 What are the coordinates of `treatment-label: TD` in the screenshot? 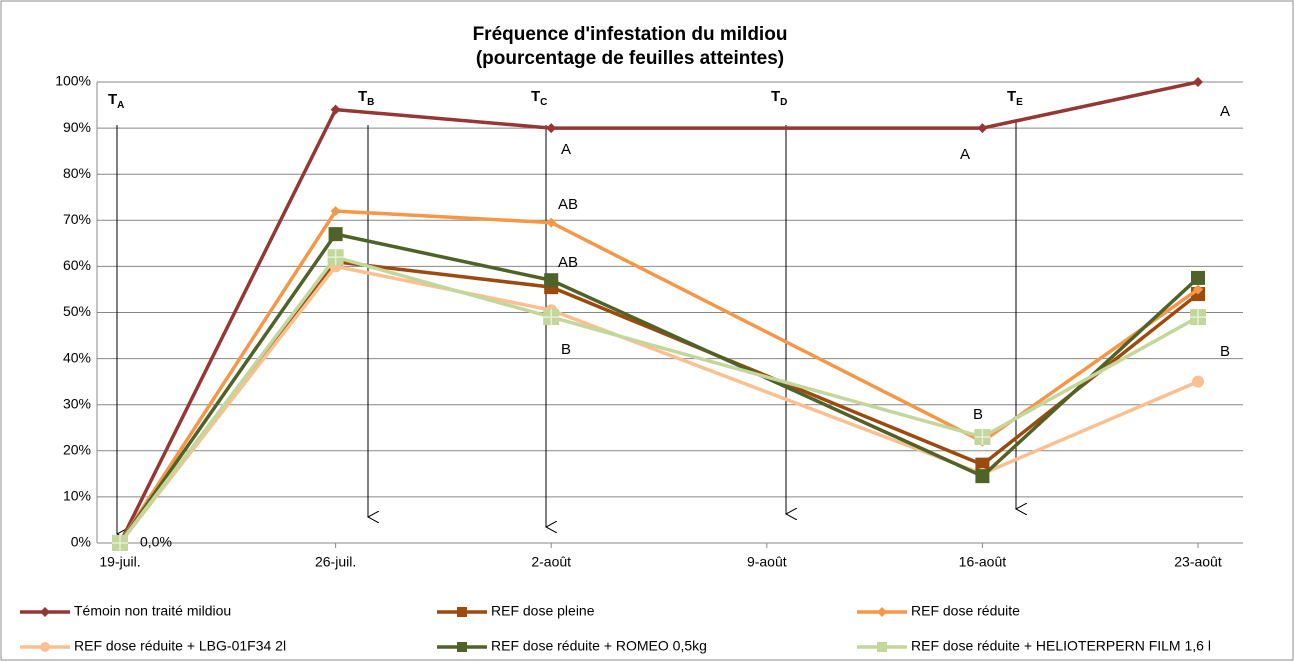 It's located at (779, 98).